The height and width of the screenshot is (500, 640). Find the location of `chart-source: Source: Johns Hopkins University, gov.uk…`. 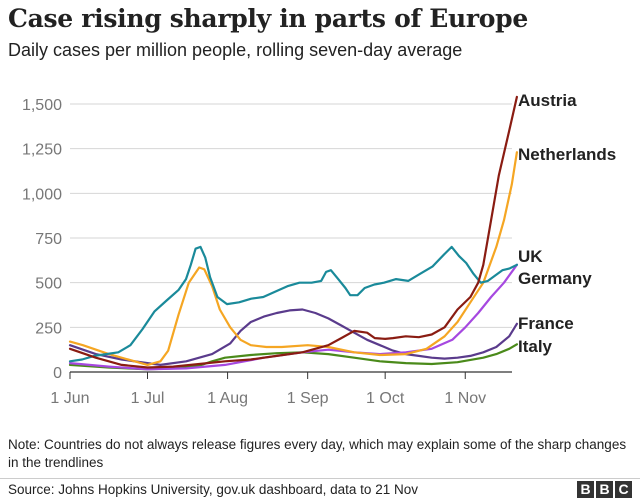

chart-source: Source: Johns Hopkins University, gov.uk… is located at coordinates (213, 489).